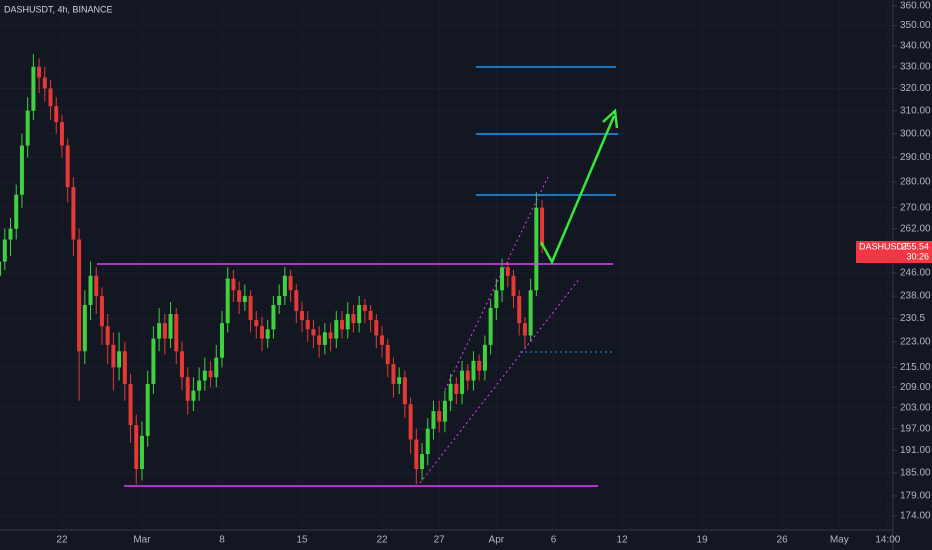  Describe the element at coordinates (915, 496) in the screenshot. I see `y-tick-label: 179.00` at that location.